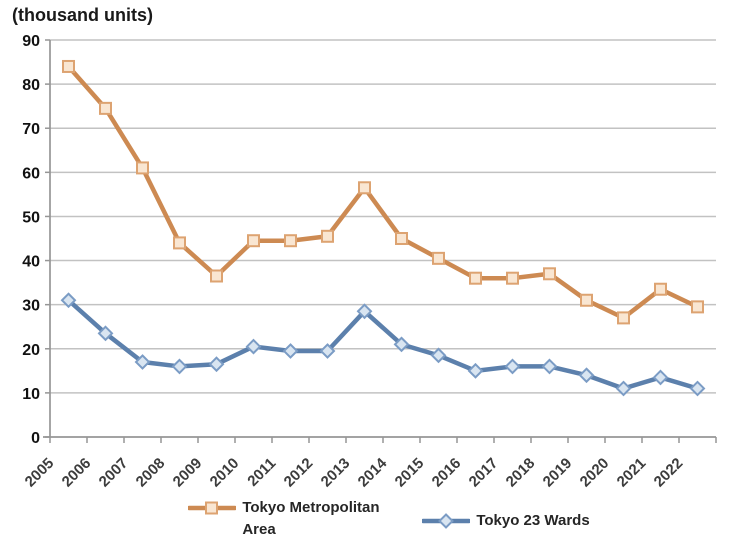  I want to click on y-tick-label: 10, so click(31, 394).